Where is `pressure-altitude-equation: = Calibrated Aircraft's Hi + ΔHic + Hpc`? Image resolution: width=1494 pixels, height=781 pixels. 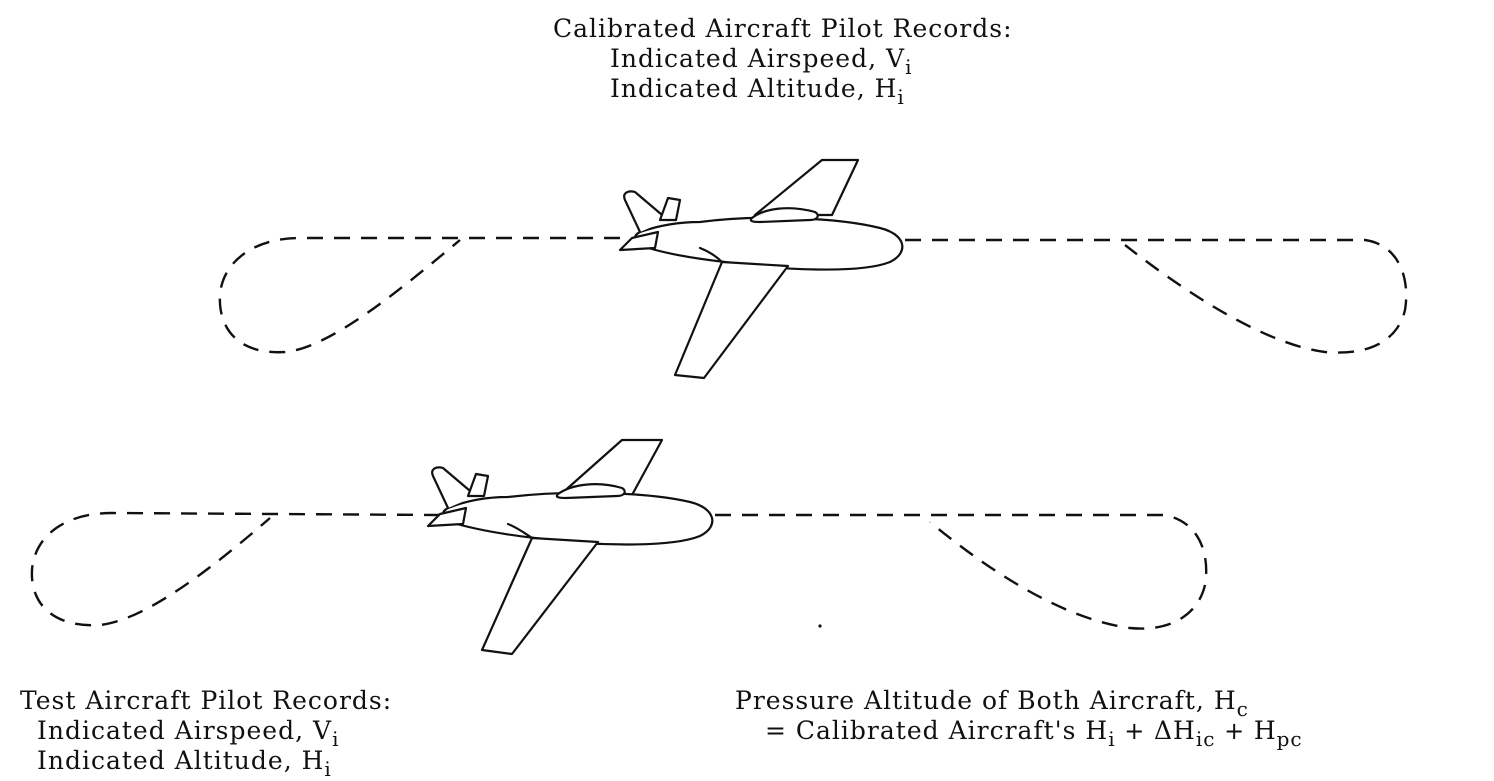
pressure-altitude-equation: = Calibrated Aircraft's Hi + ΔHic + Hpc is located at coordinates (1019, 732).